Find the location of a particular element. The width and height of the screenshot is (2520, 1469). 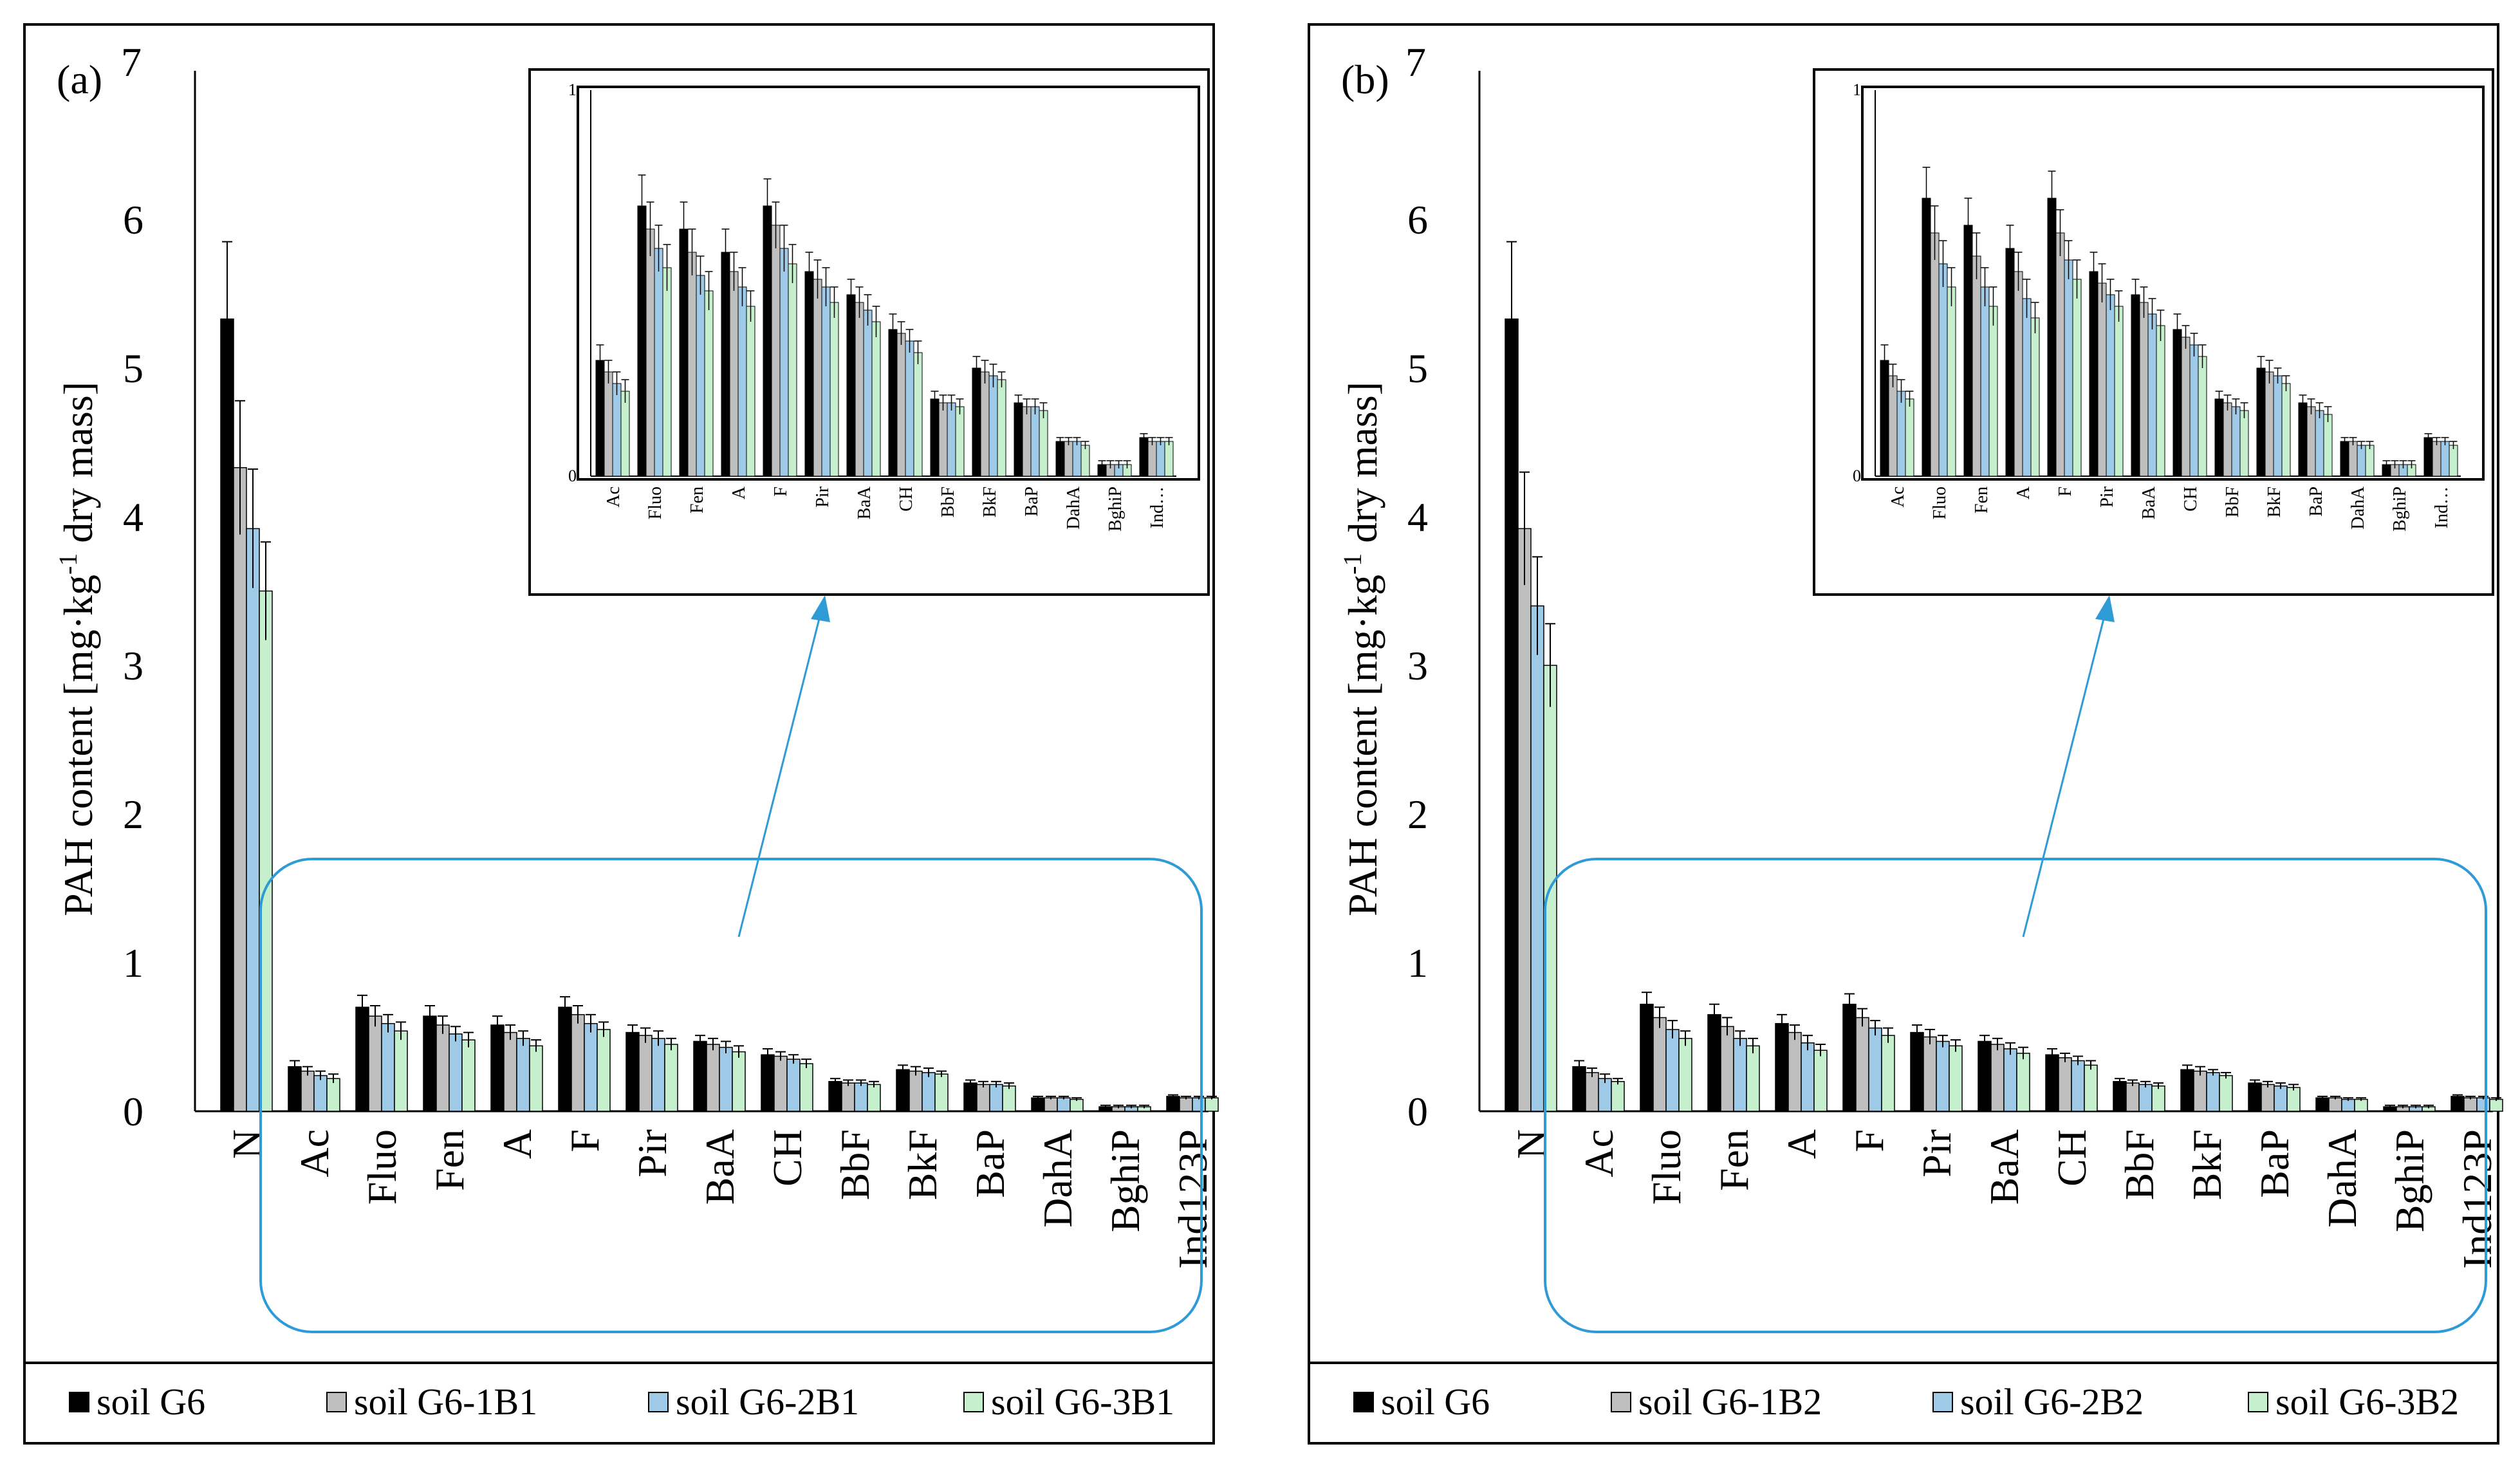

legend-item: soil G6 is located at coordinates (137, 1402).